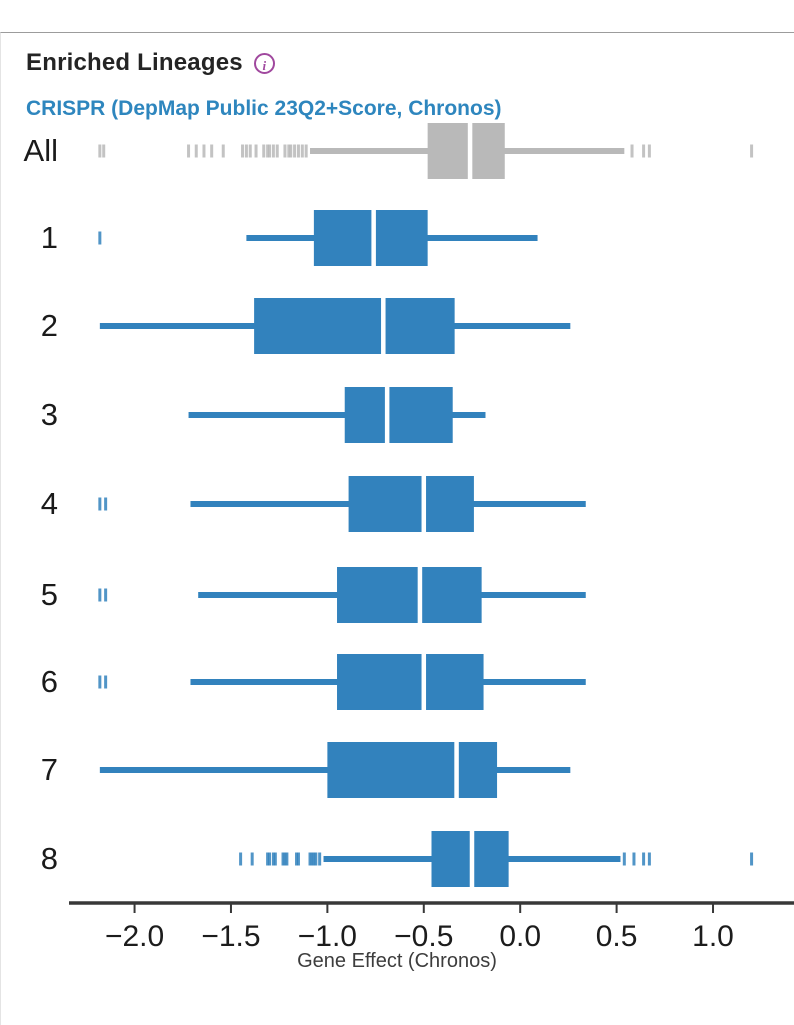 Image resolution: width=794 pixels, height=1025 pixels. I want to click on card-header: Enriched Lineages i, so click(150, 63).